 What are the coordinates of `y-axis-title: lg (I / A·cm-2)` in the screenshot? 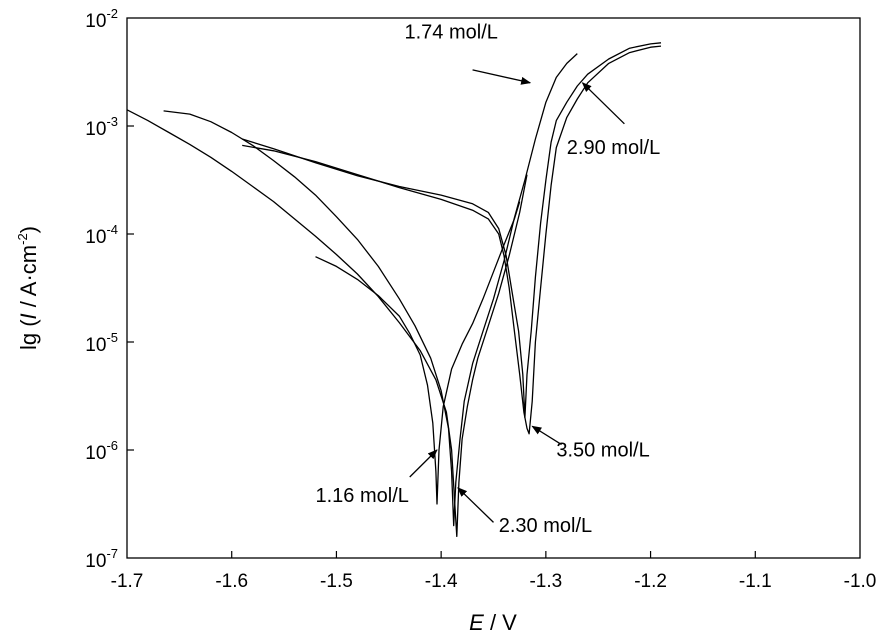 It's located at (28, 288).